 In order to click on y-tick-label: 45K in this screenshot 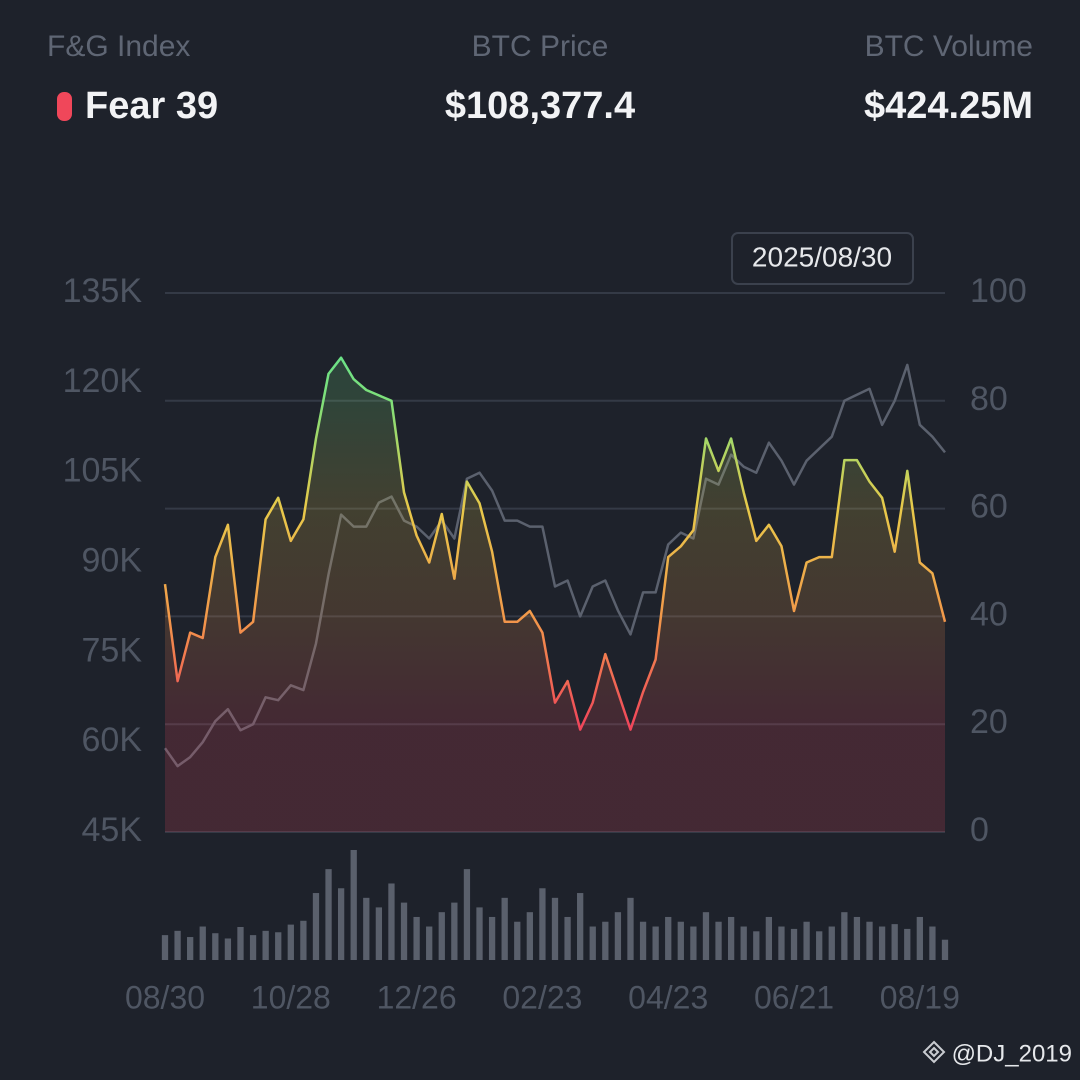, I will do `click(112, 830)`.